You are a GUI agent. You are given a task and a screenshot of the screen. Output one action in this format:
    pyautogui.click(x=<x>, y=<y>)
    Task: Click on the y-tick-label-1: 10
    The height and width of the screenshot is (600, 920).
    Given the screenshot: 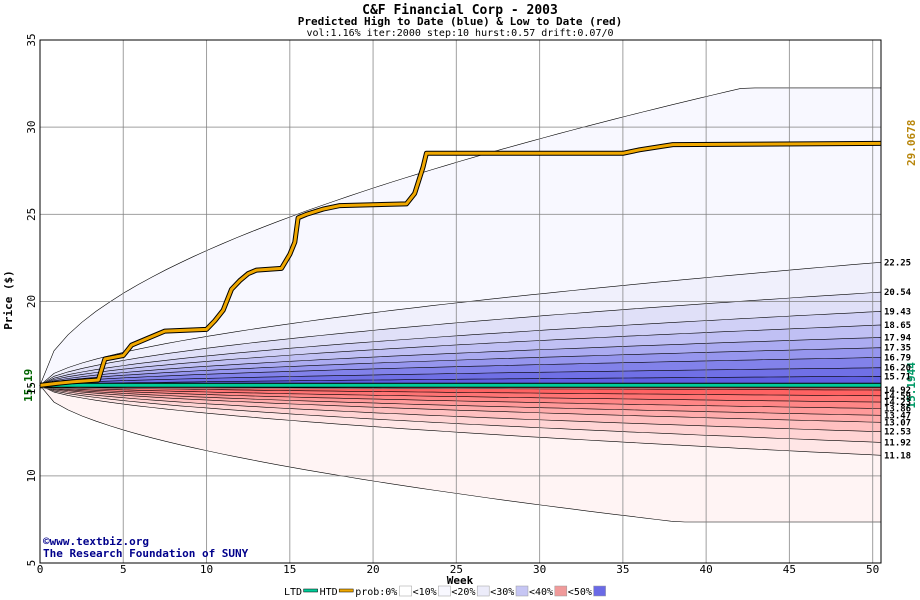 What is the action you would take?
    pyautogui.click(x=31, y=475)
    